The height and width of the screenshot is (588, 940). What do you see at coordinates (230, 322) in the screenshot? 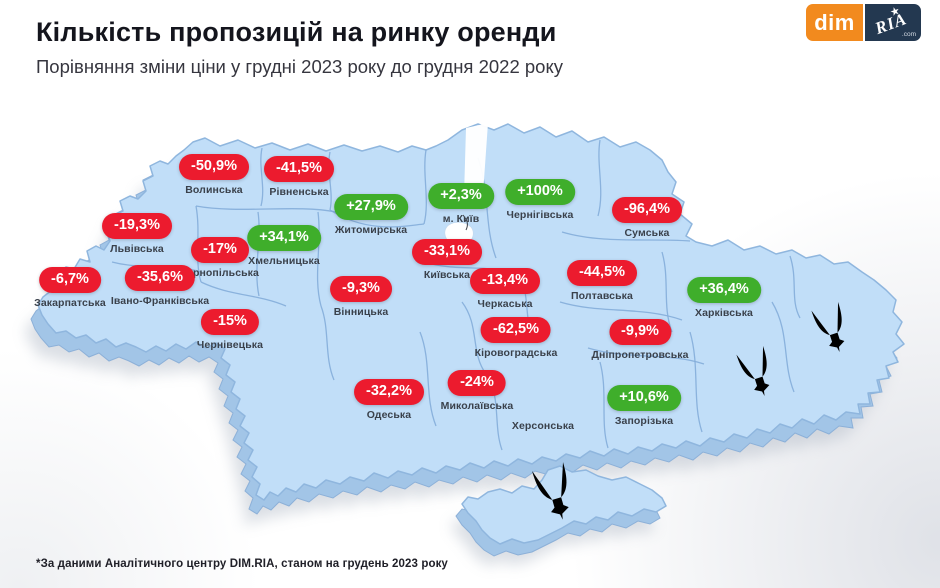
I see `region-value-badge: -15%` at bounding box center [230, 322].